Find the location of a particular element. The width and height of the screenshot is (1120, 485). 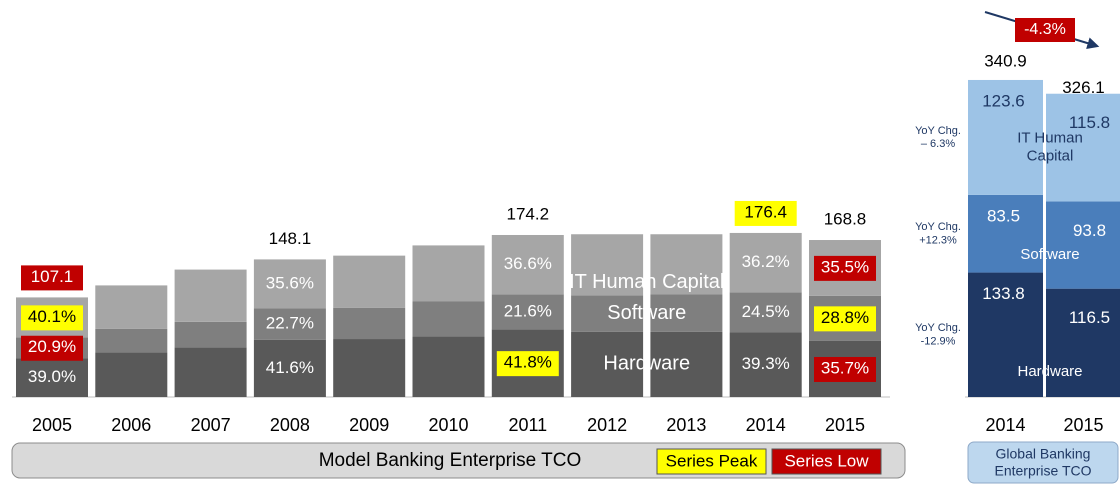

data-label: 22.7% is located at coordinates (290, 323).